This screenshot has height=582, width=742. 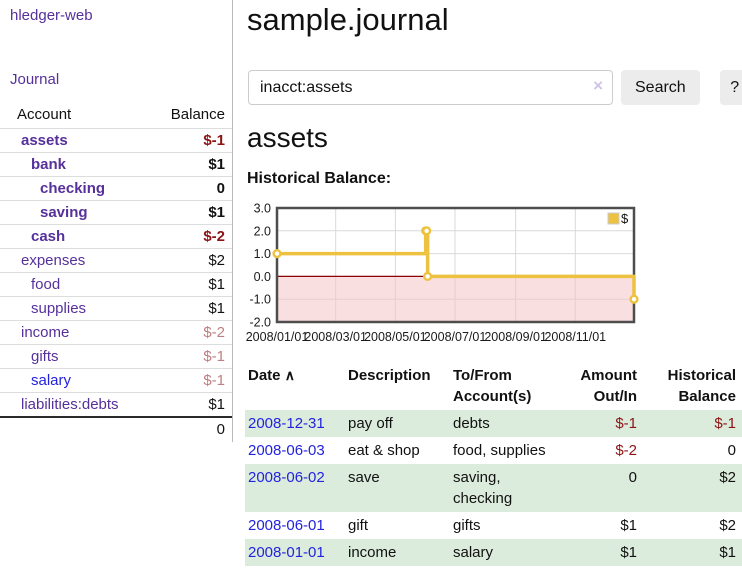 I want to click on transaction-date-cell: 2008-01-01, so click(x=295, y=552).